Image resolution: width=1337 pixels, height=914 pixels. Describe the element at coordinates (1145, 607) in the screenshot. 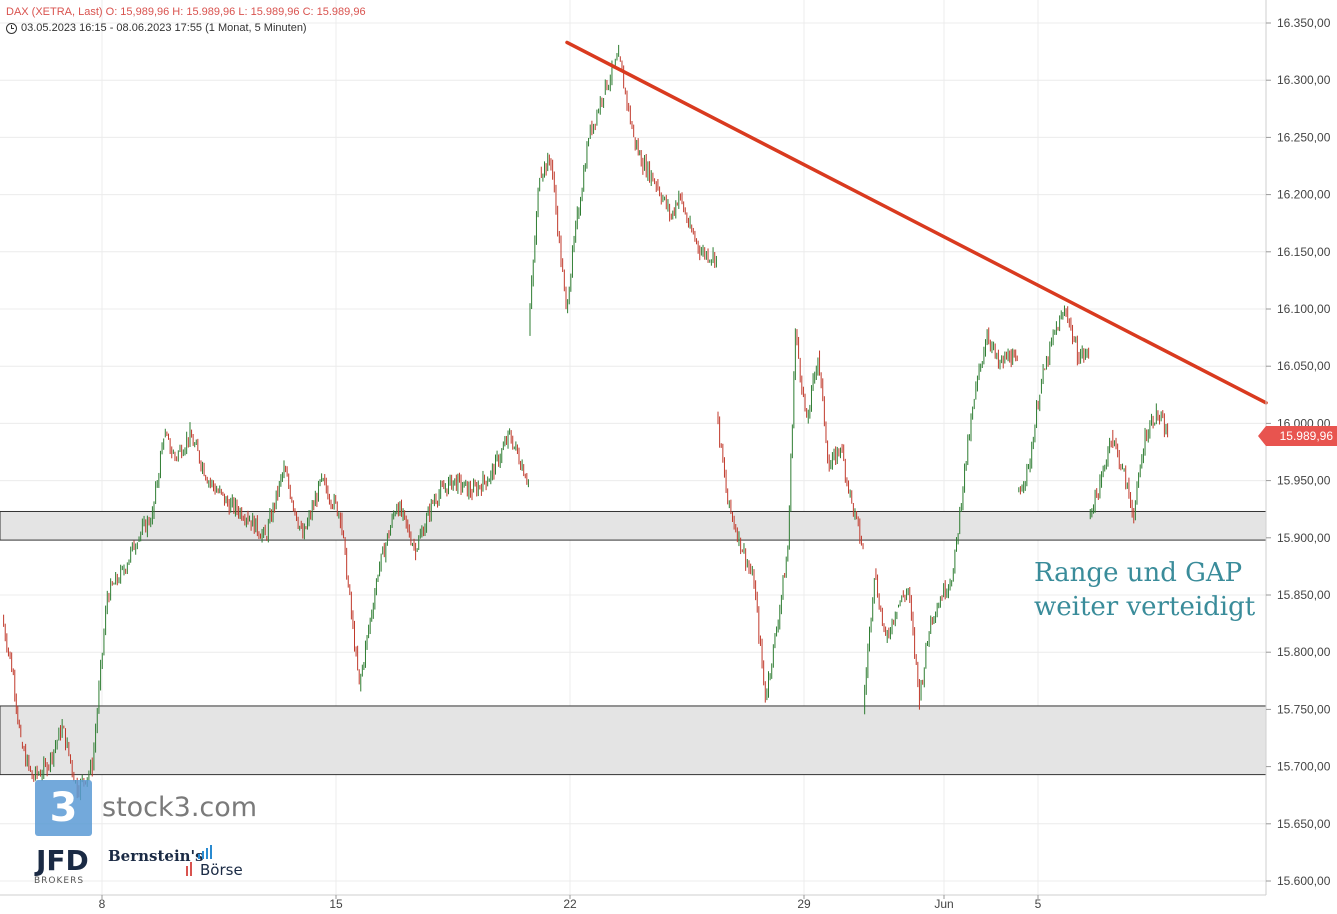

I see `annotation-line-2: weiter verteidigt` at that location.